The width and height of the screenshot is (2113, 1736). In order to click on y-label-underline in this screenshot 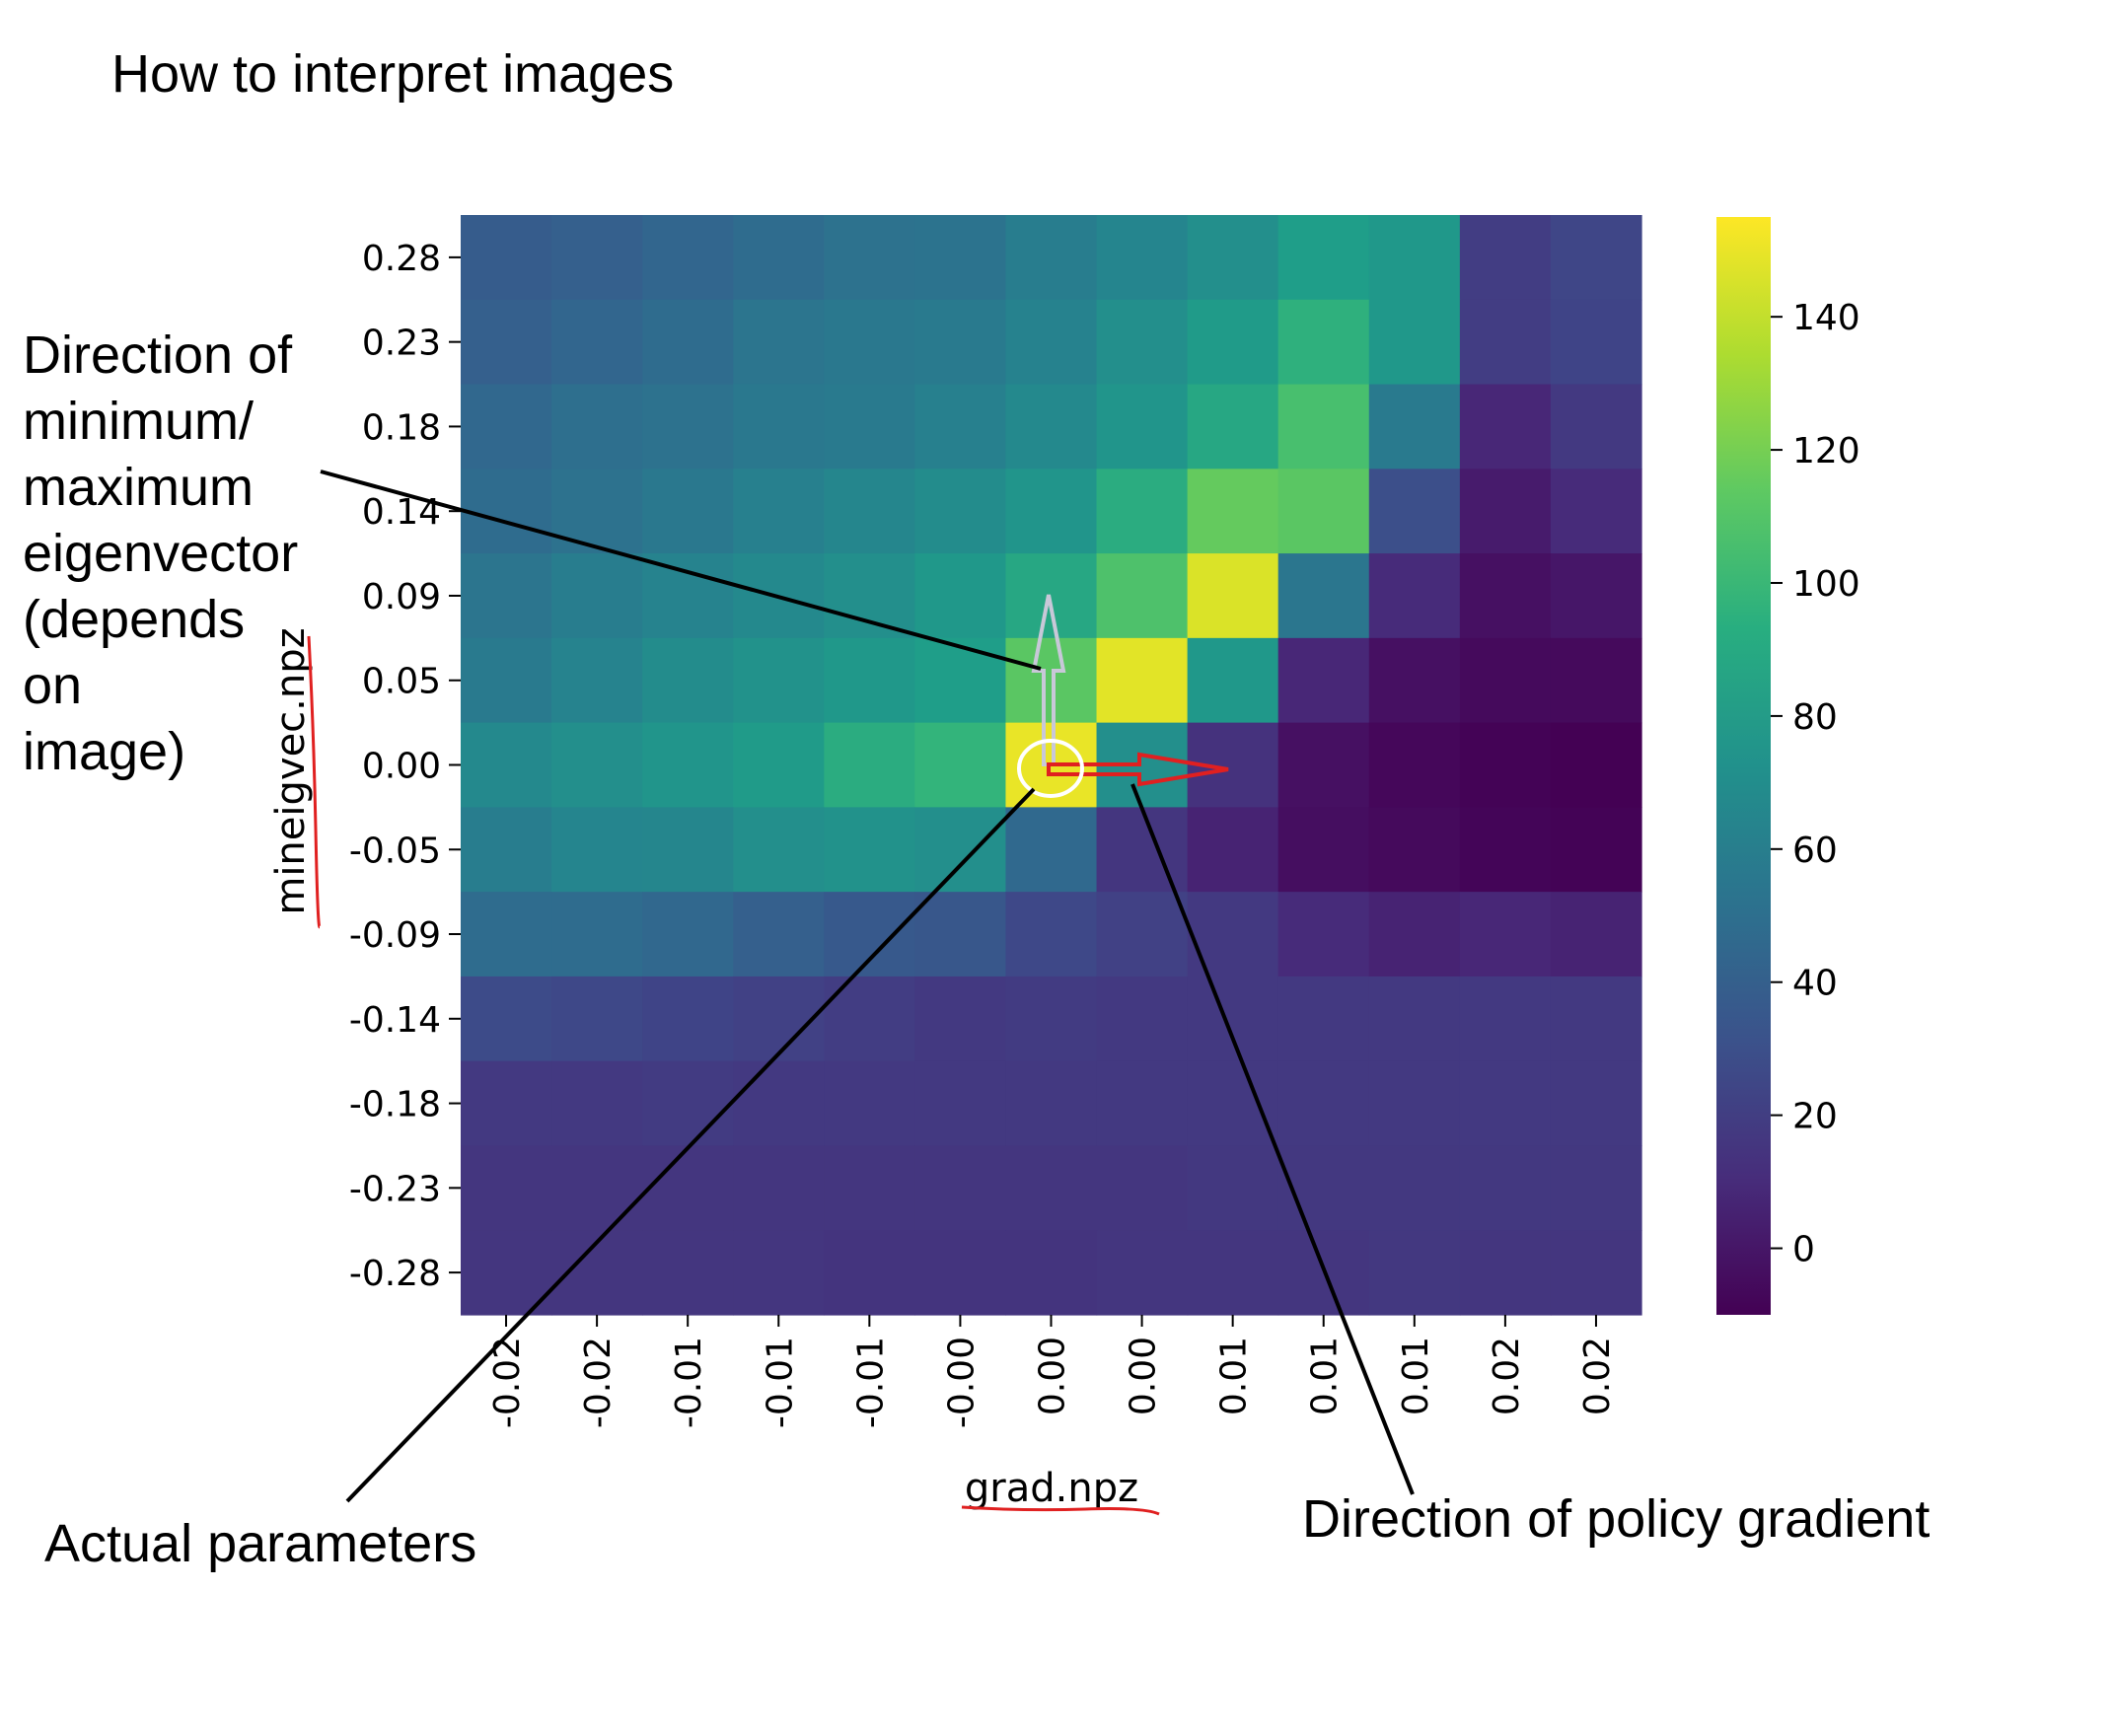, I will do `click(314, 782)`.